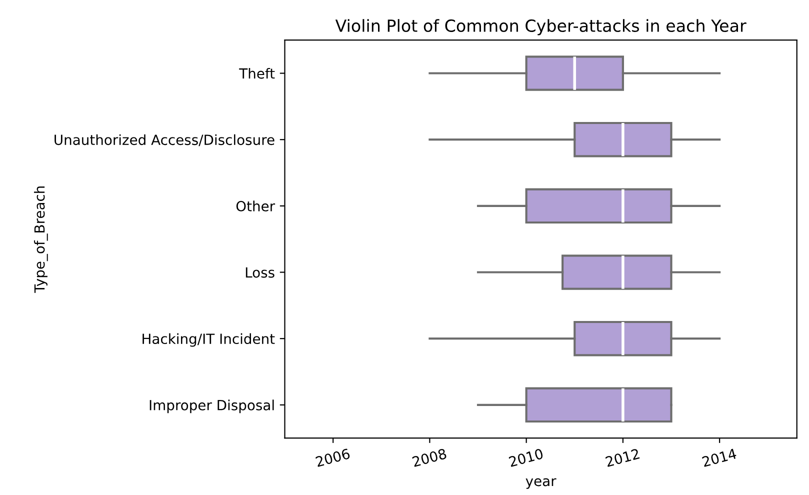  I want to click on x-tick-label: 2014, so click(719, 458).